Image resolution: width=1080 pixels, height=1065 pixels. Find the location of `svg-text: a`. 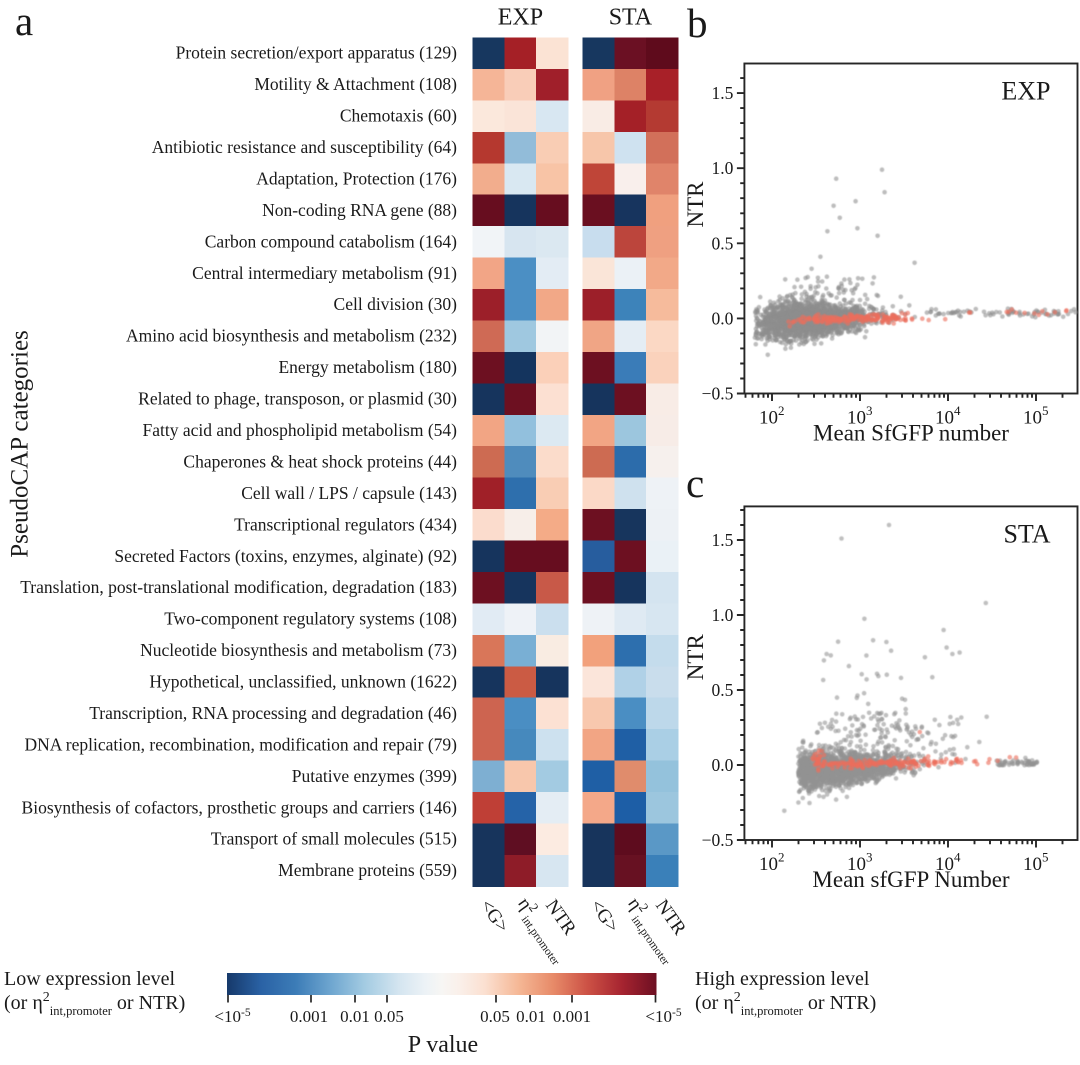

svg-text: a is located at coordinates (24, 22).